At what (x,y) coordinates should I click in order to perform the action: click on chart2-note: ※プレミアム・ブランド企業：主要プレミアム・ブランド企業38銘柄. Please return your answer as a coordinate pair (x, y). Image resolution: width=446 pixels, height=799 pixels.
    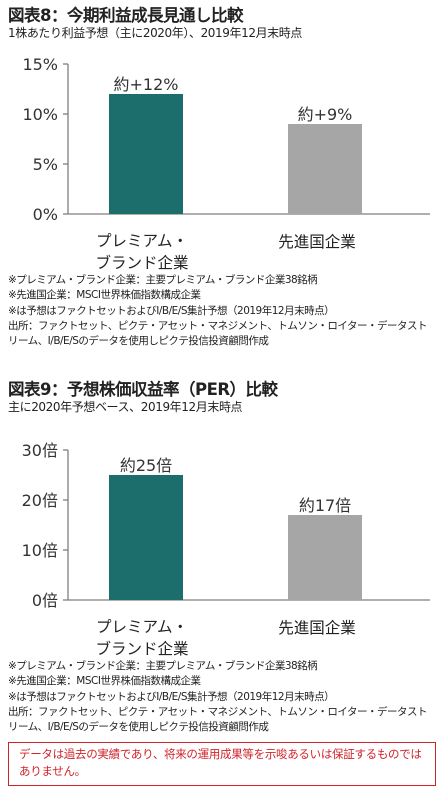
    Looking at the image, I should click on (163, 666).